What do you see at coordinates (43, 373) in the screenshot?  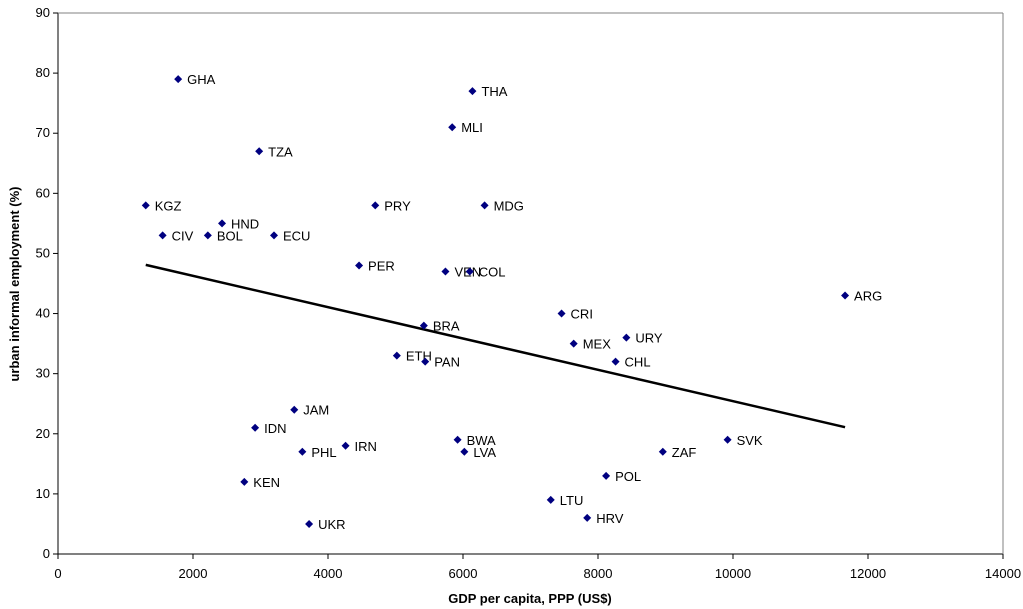 I see `y-tick-label: 30` at bounding box center [43, 373].